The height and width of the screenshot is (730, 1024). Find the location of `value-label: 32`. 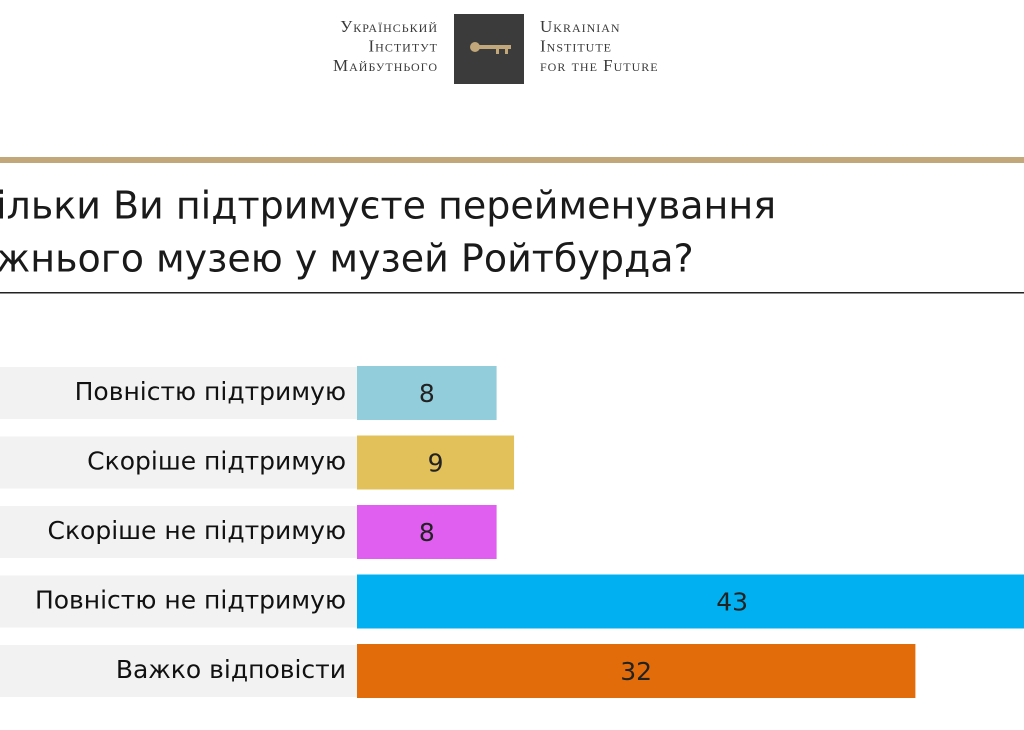

value-label: 32 is located at coordinates (636, 671).